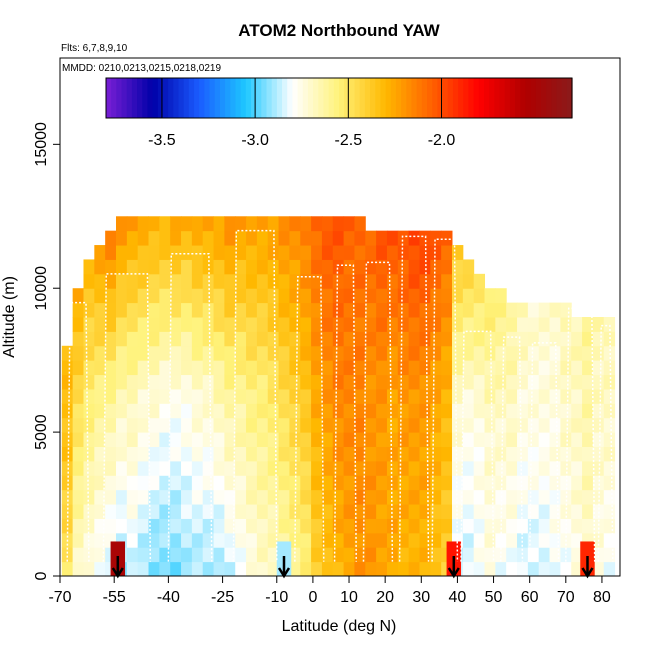 The width and height of the screenshot is (650, 650). I want to click on y-axis-label: Altitude (m), so click(9, 317).